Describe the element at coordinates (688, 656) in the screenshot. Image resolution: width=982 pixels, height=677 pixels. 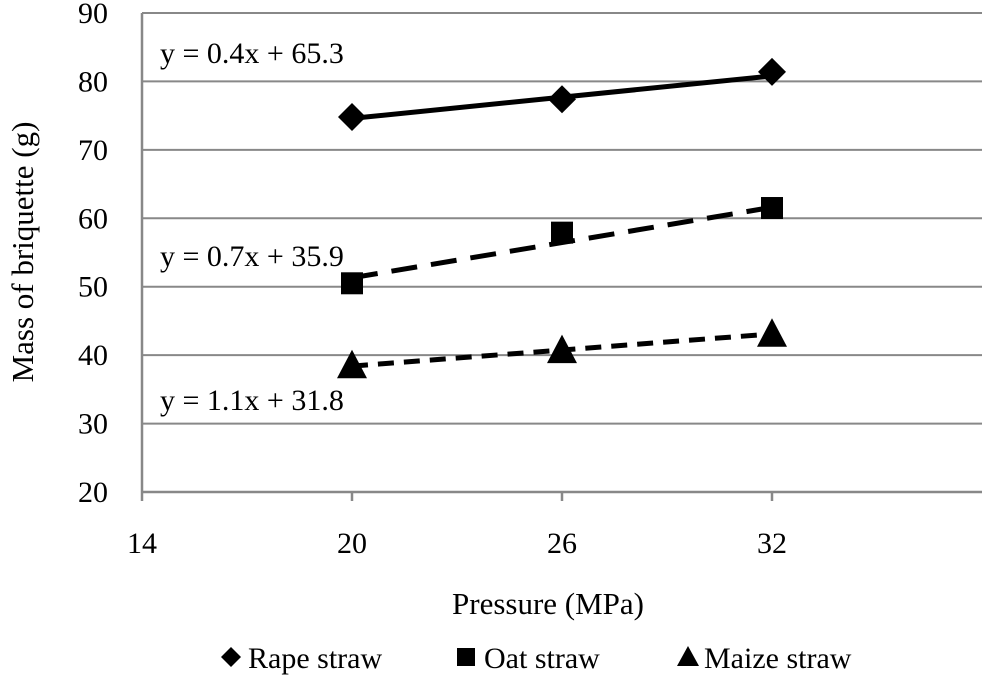
I see `maize-straw-legend-marker` at that location.